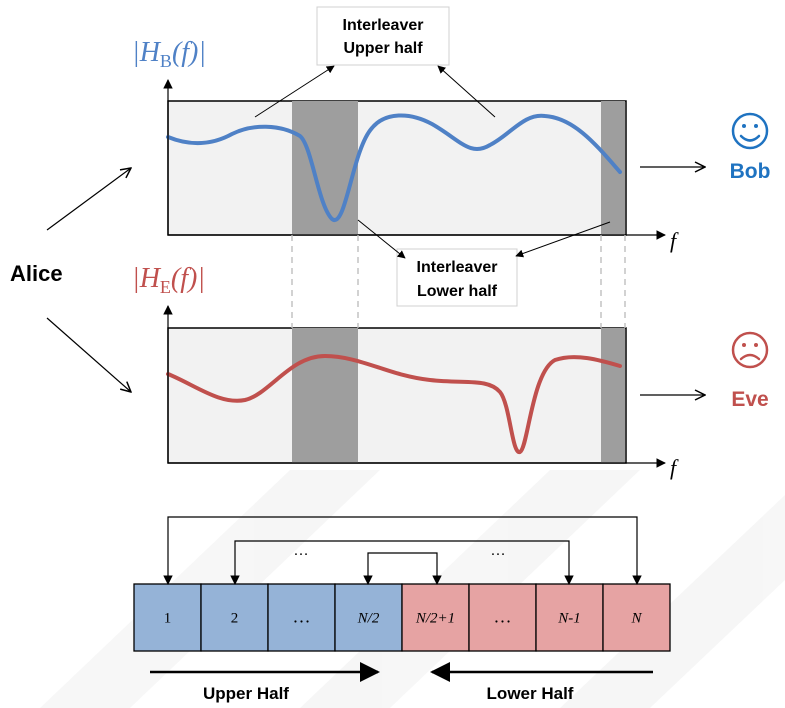  I want to click on lower-pointer-left, so click(381, 239).